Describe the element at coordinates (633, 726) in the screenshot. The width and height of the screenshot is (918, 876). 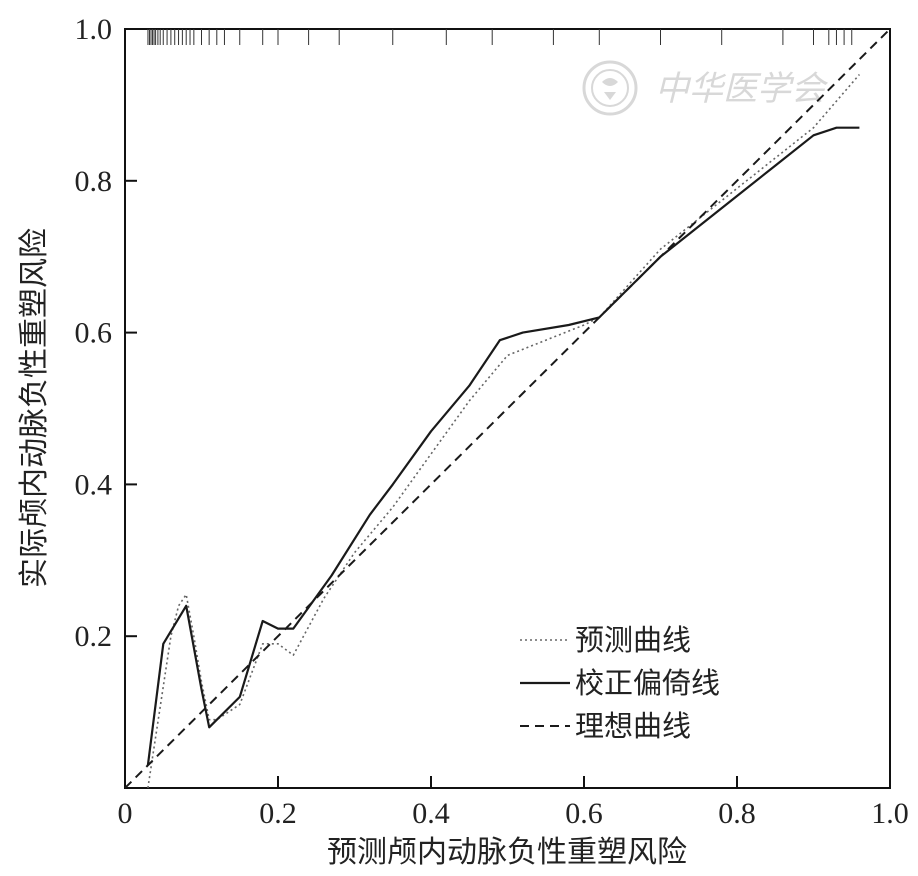
I see `legend-label: 理想曲线` at that location.